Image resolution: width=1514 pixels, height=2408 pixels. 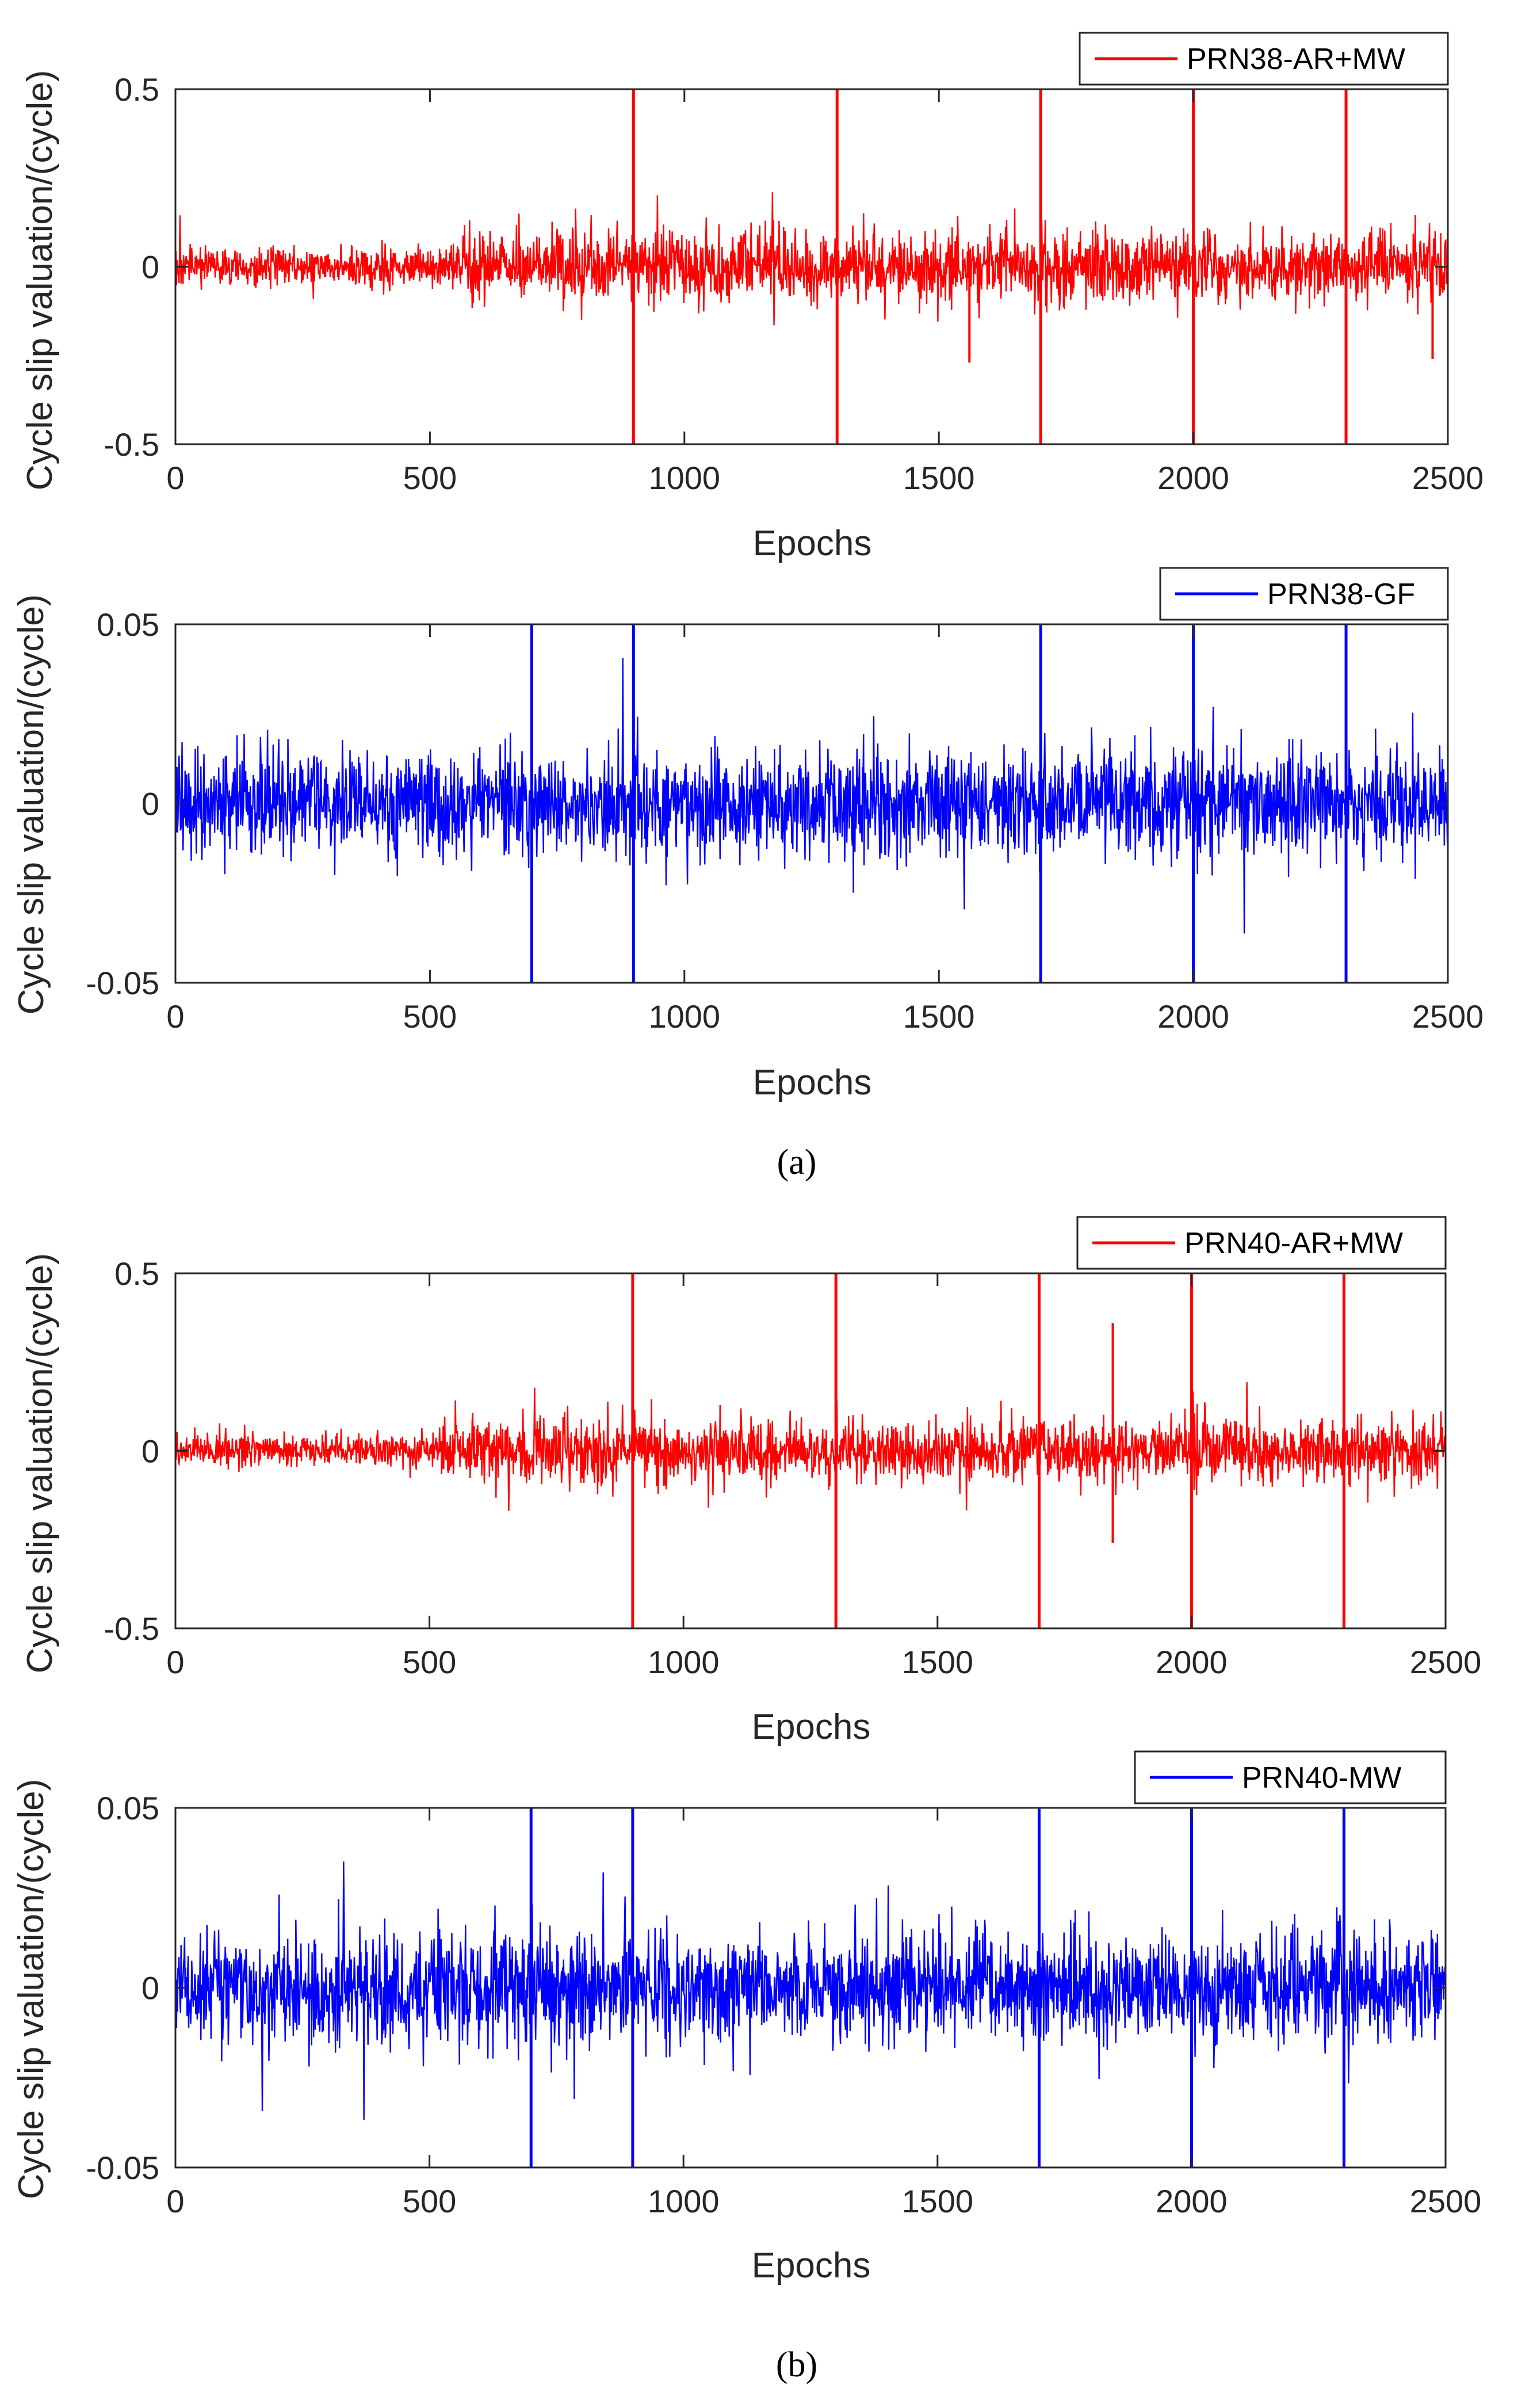 I want to click on legend-label: PRN38-AR+MW, so click(x=1296, y=59).